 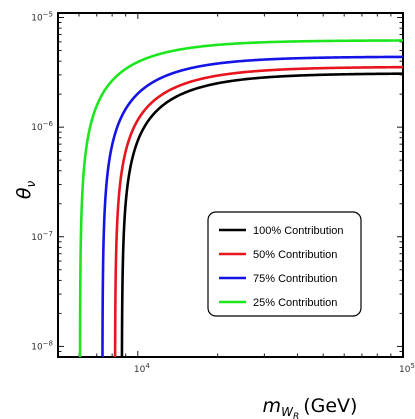 What do you see at coordinates (295, 303) in the screenshot?
I see `legend-label: 25% Contribution` at bounding box center [295, 303].